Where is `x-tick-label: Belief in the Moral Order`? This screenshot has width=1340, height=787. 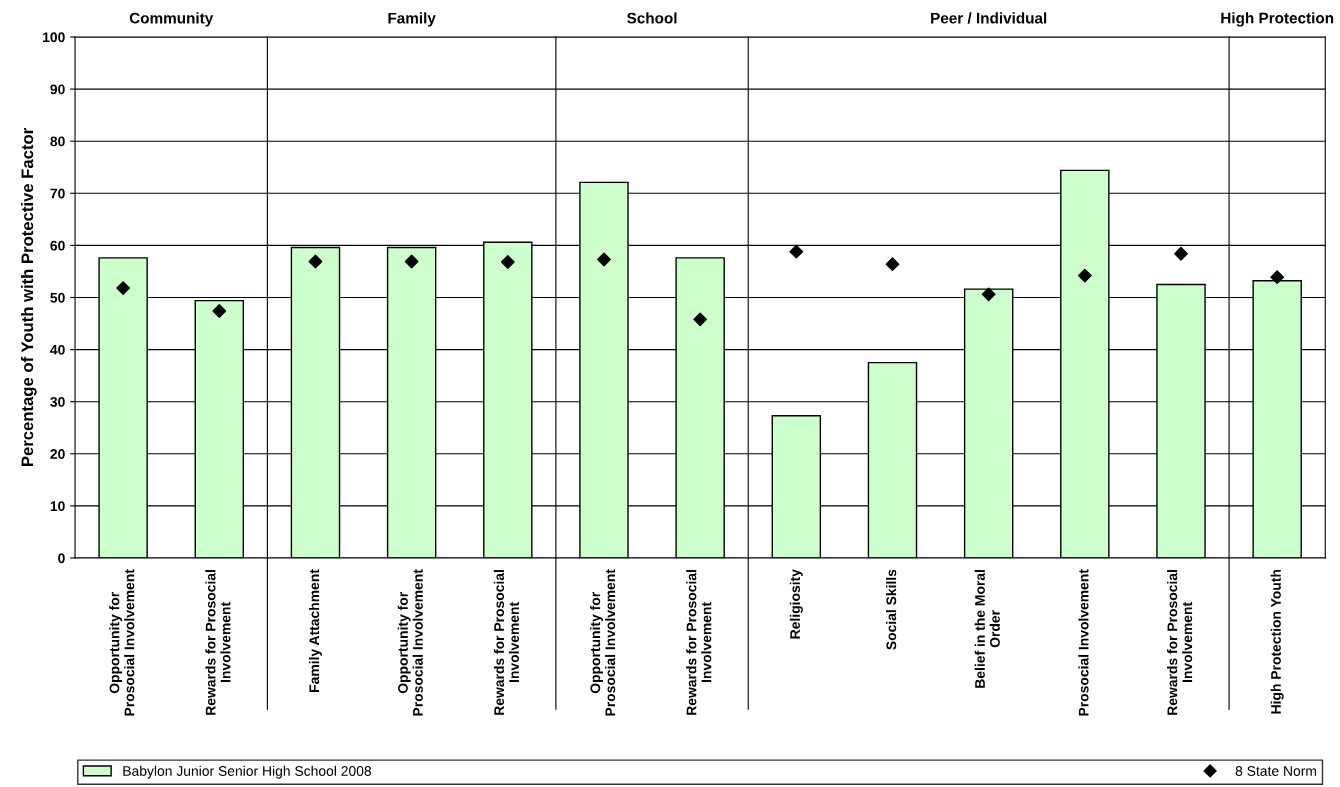
x-tick-label: Belief in the Moral Order is located at coordinates (987, 629).